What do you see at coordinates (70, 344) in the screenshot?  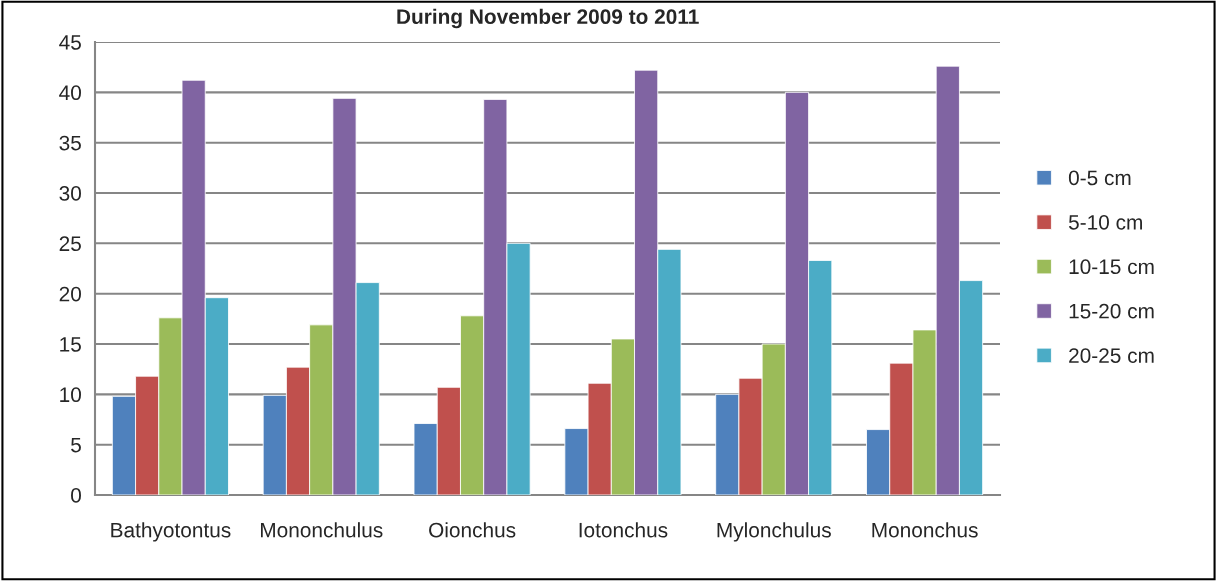 I see `y-tick-label: 15` at bounding box center [70, 344].